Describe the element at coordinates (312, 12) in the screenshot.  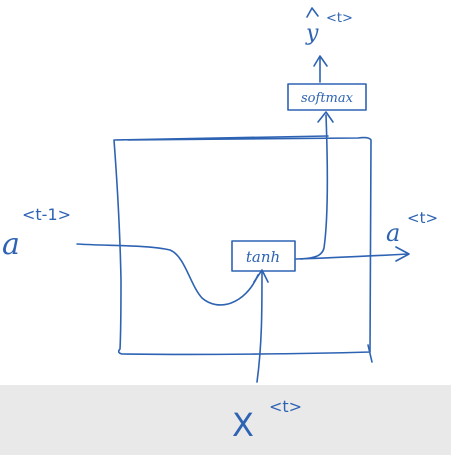
I see `y-hat-caret` at that location.